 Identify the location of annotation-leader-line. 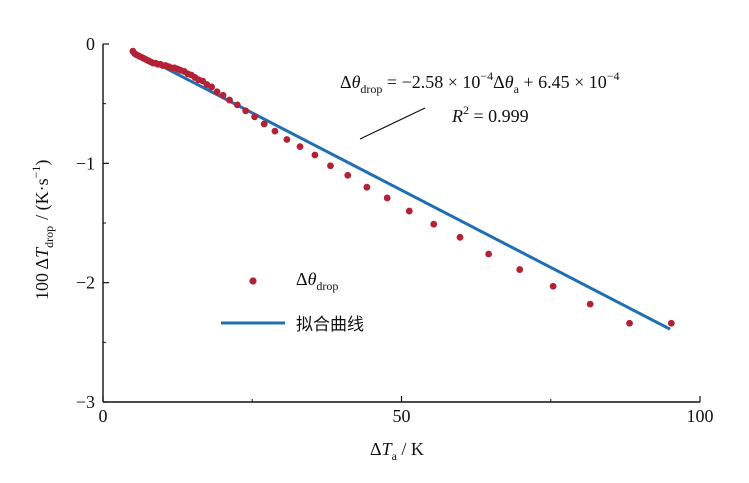
(392, 123).